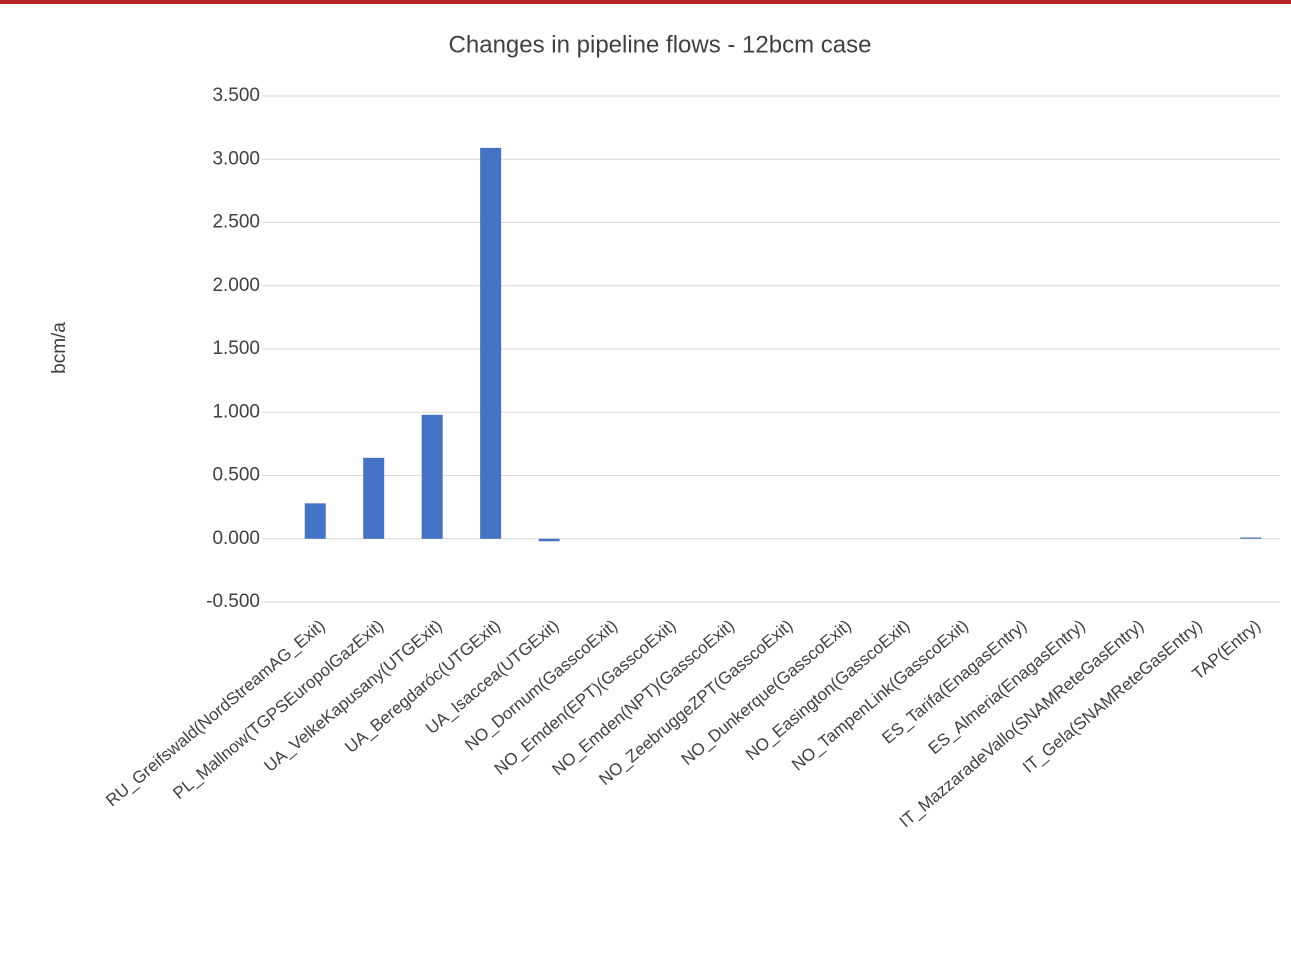 The width and height of the screenshot is (1291, 972). Describe the element at coordinates (59, 348) in the screenshot. I see `y-axis-label: bcm/a` at that location.